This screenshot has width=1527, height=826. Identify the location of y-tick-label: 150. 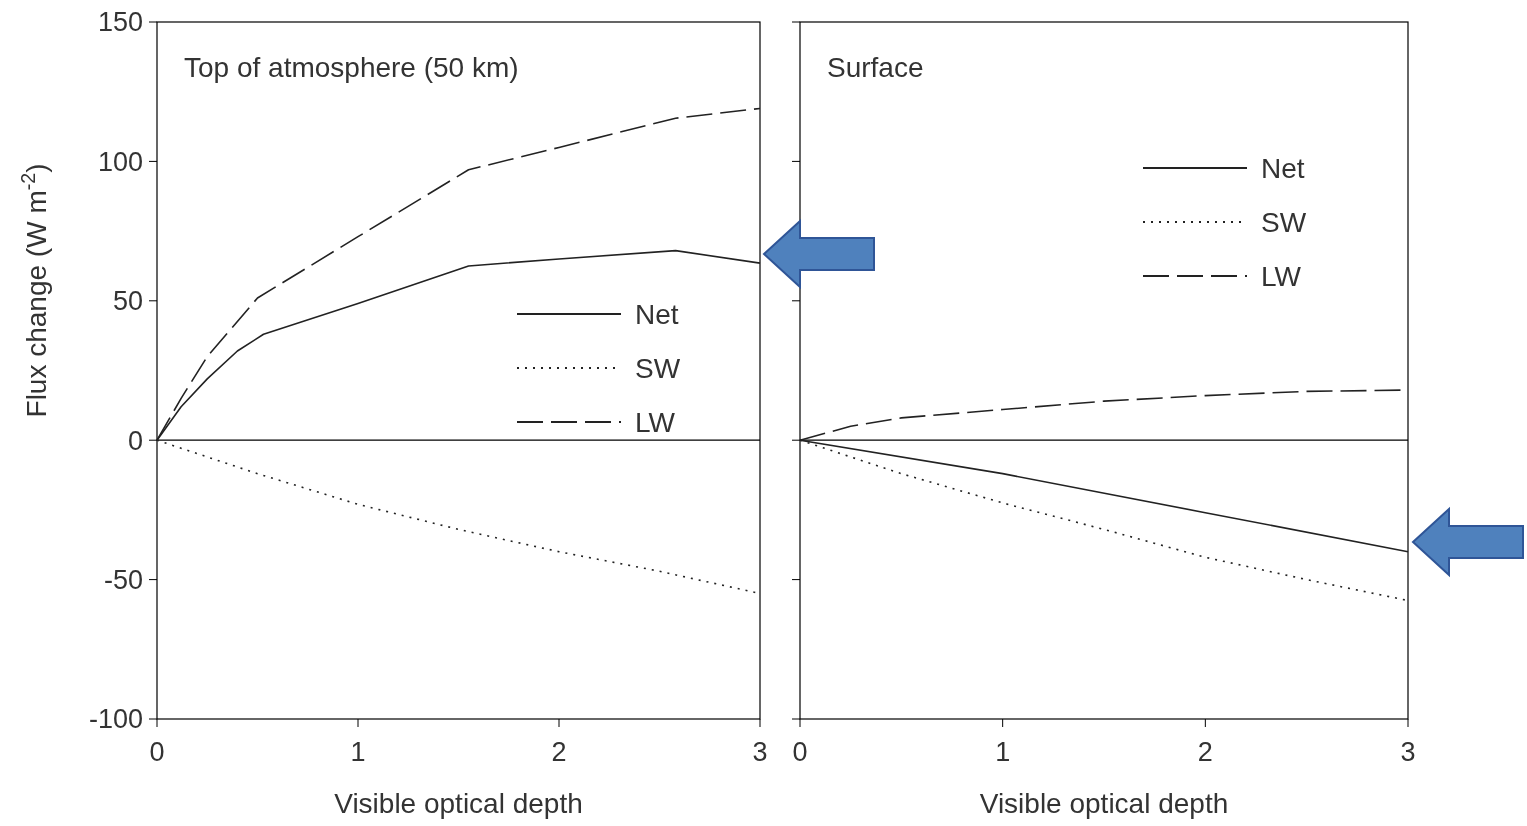
(120, 22).